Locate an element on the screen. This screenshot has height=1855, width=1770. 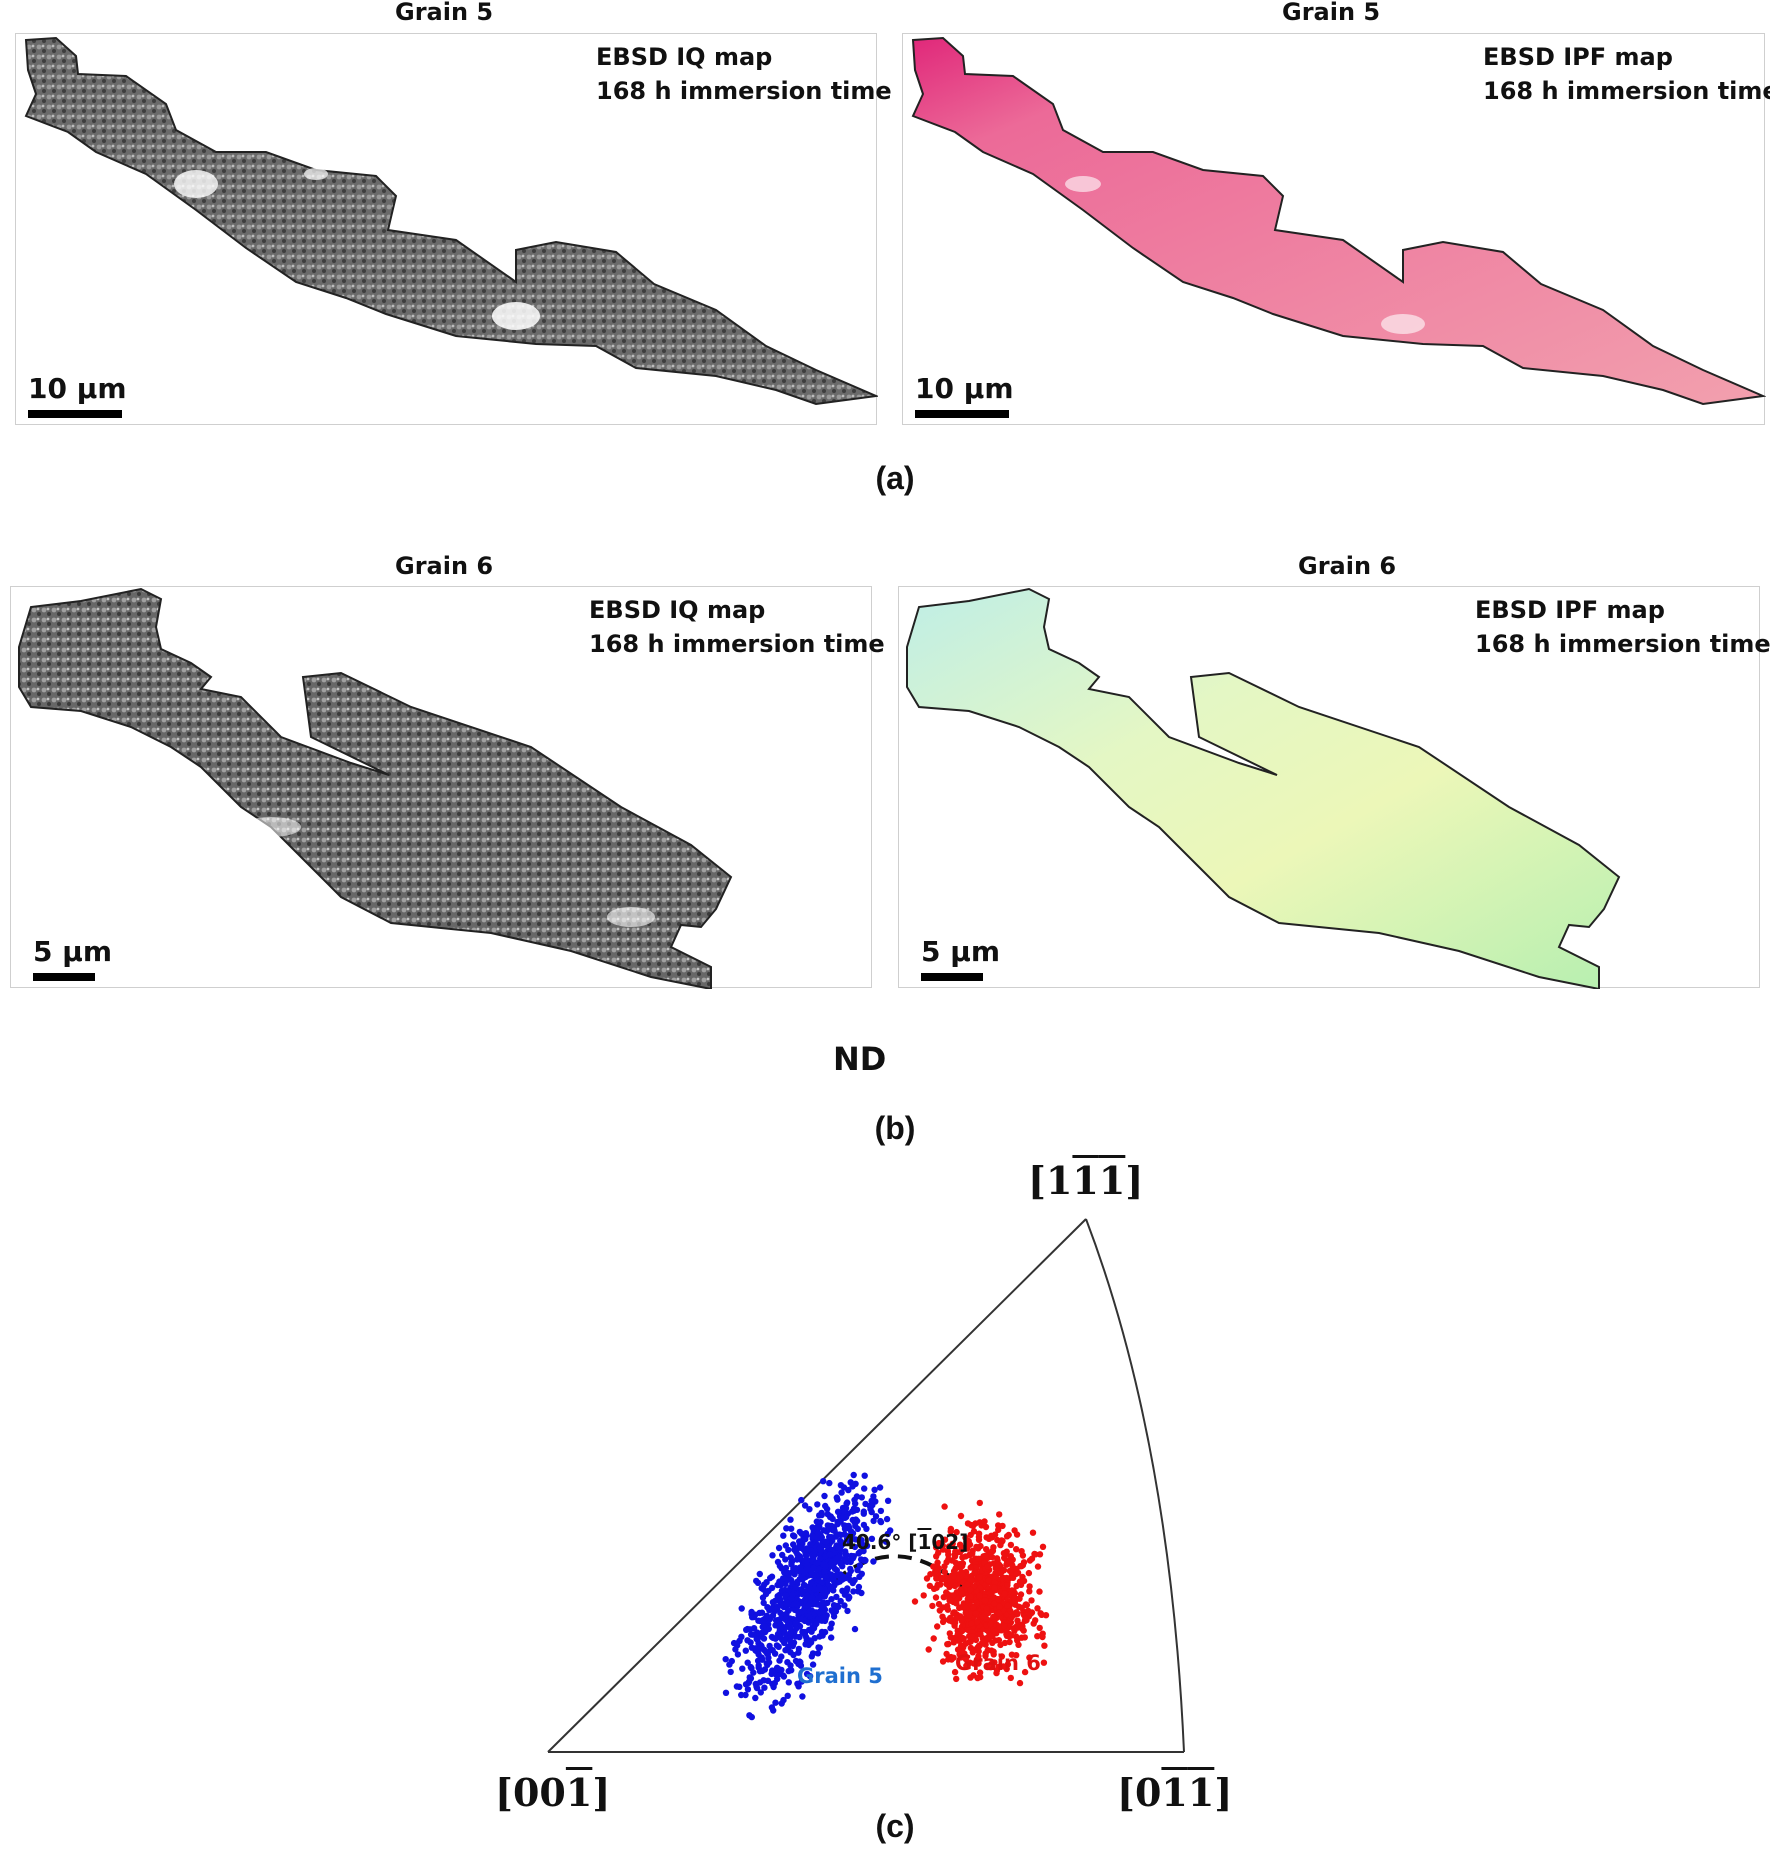
misorientation-label: 40.6° [102] is located at coordinates (905, 1542).